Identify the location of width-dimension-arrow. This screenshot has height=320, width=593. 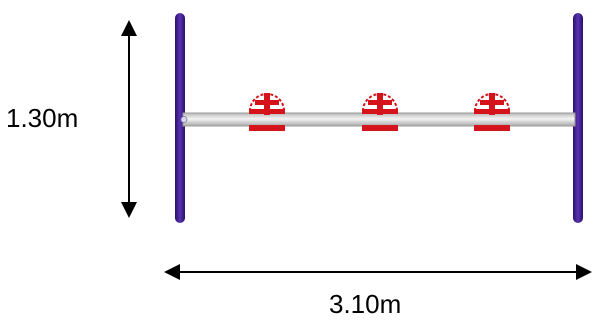
(378, 272).